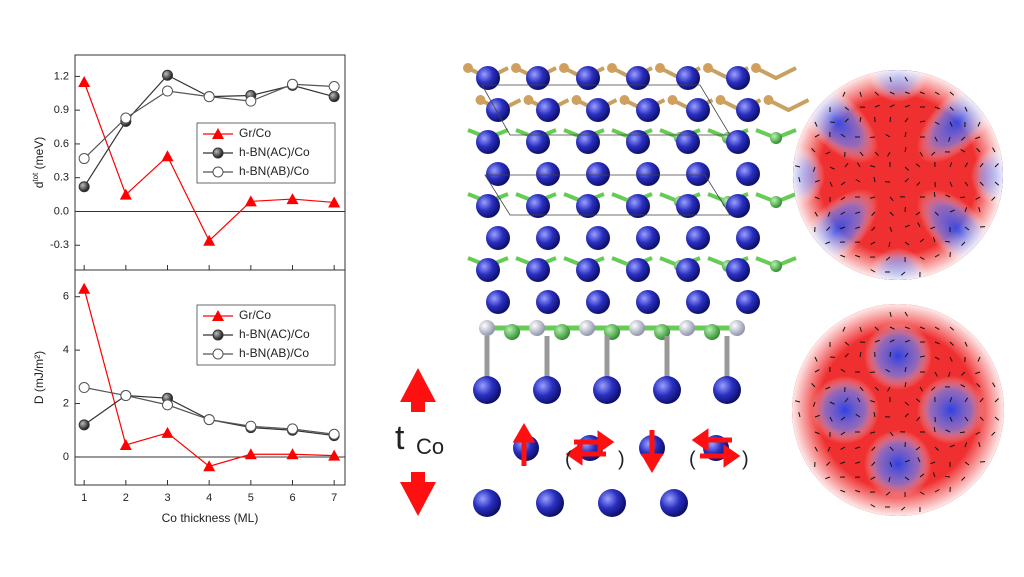  I want to click on plot-frame, so click(210, 377).